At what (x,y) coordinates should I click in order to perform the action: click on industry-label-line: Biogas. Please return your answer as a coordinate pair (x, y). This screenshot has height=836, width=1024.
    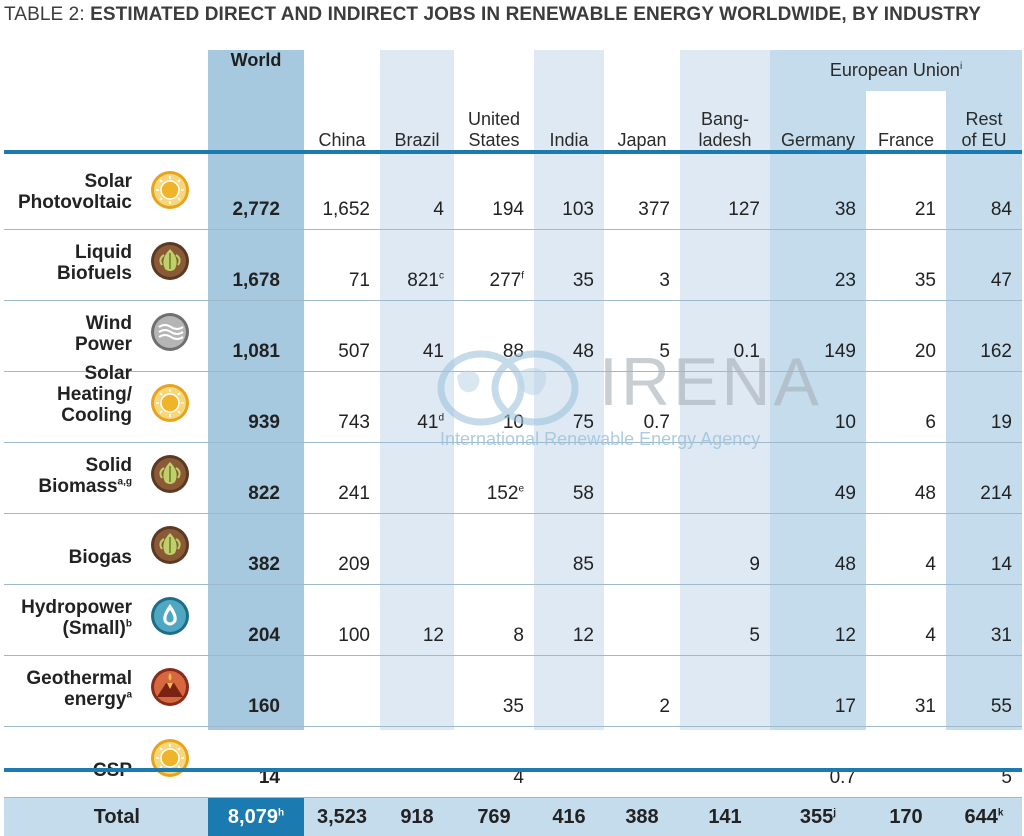
    Looking at the image, I should click on (66, 557).